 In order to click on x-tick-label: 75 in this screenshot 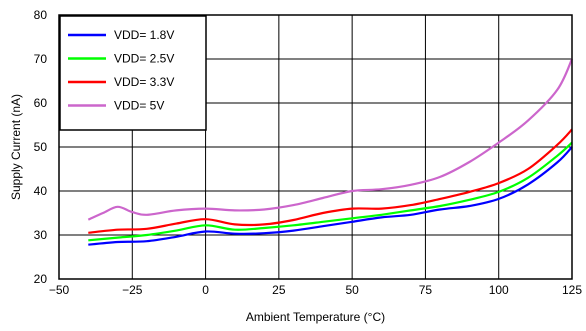, I will do `click(426, 290)`.